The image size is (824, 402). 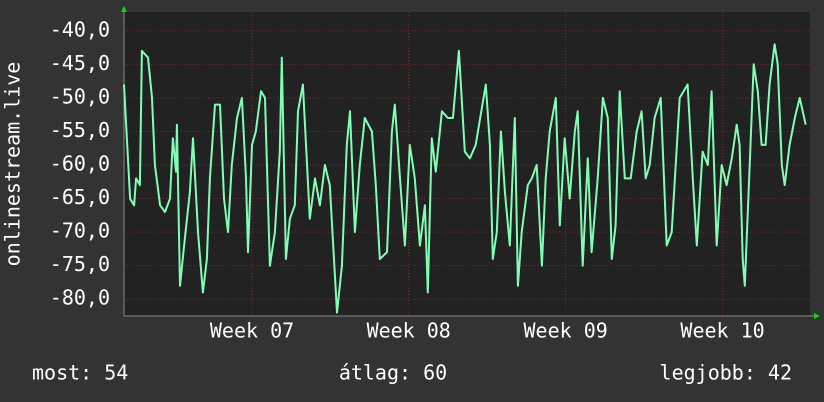 I want to click on y-tick-label: -45,0, so click(x=80, y=63).